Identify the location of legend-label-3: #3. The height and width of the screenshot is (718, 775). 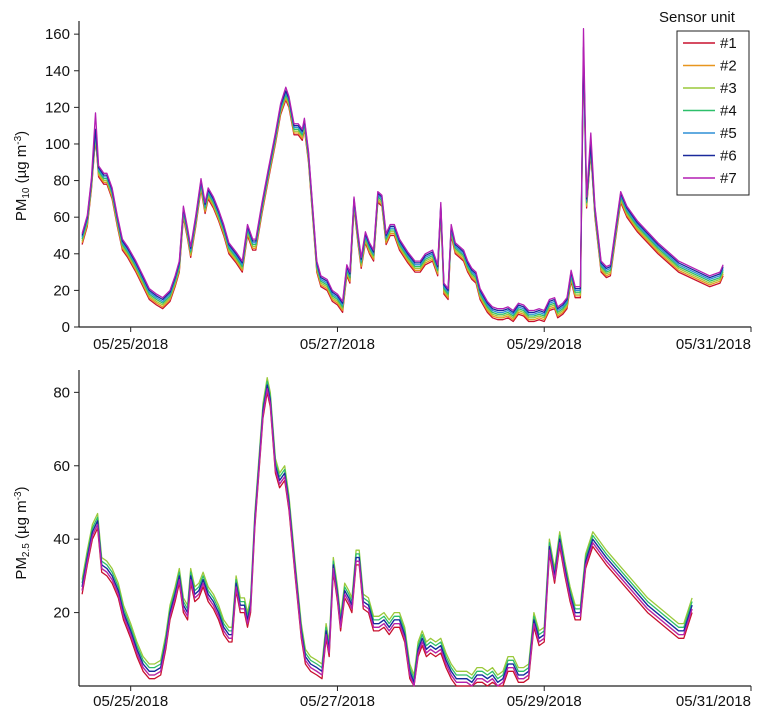
(728, 88).